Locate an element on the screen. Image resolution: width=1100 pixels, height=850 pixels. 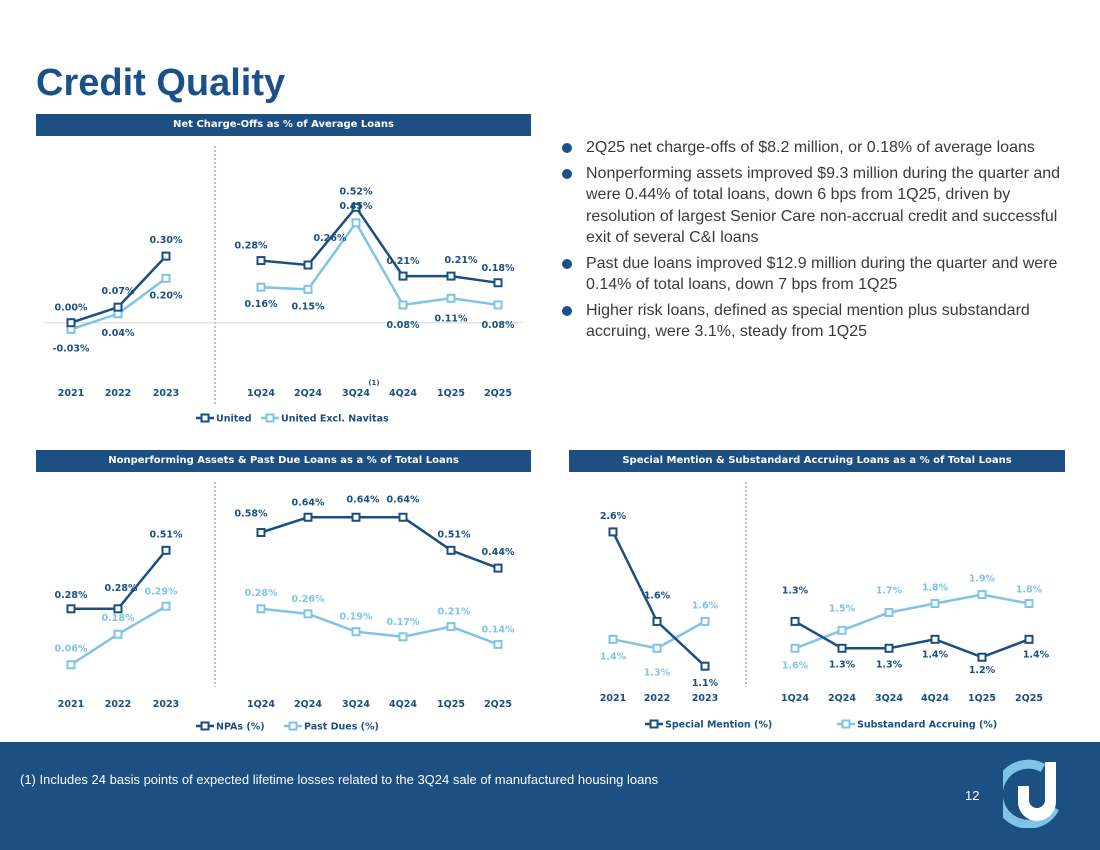
data-label: 0.45% is located at coordinates (356, 206).